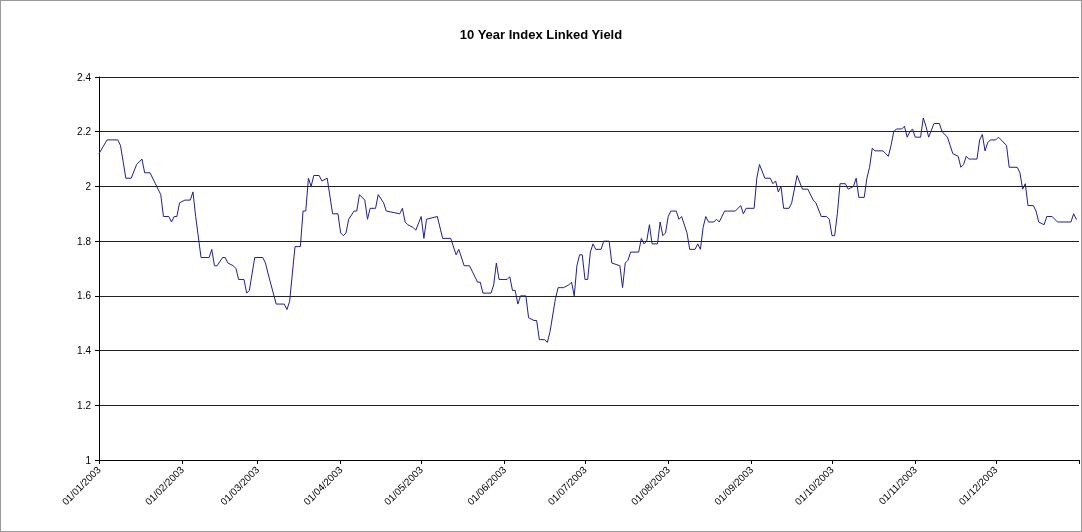 Image resolution: width=1082 pixels, height=532 pixels. What do you see at coordinates (84, 296) in the screenshot?
I see `y-tick-label: 1.6` at bounding box center [84, 296].